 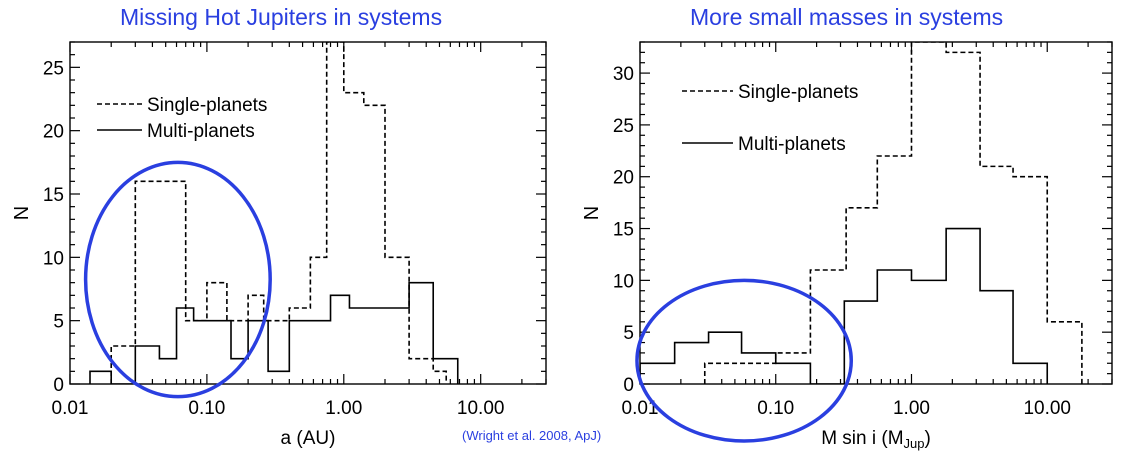 What do you see at coordinates (927, 438) in the screenshot?
I see `x-axis-label-tail: )` at bounding box center [927, 438].